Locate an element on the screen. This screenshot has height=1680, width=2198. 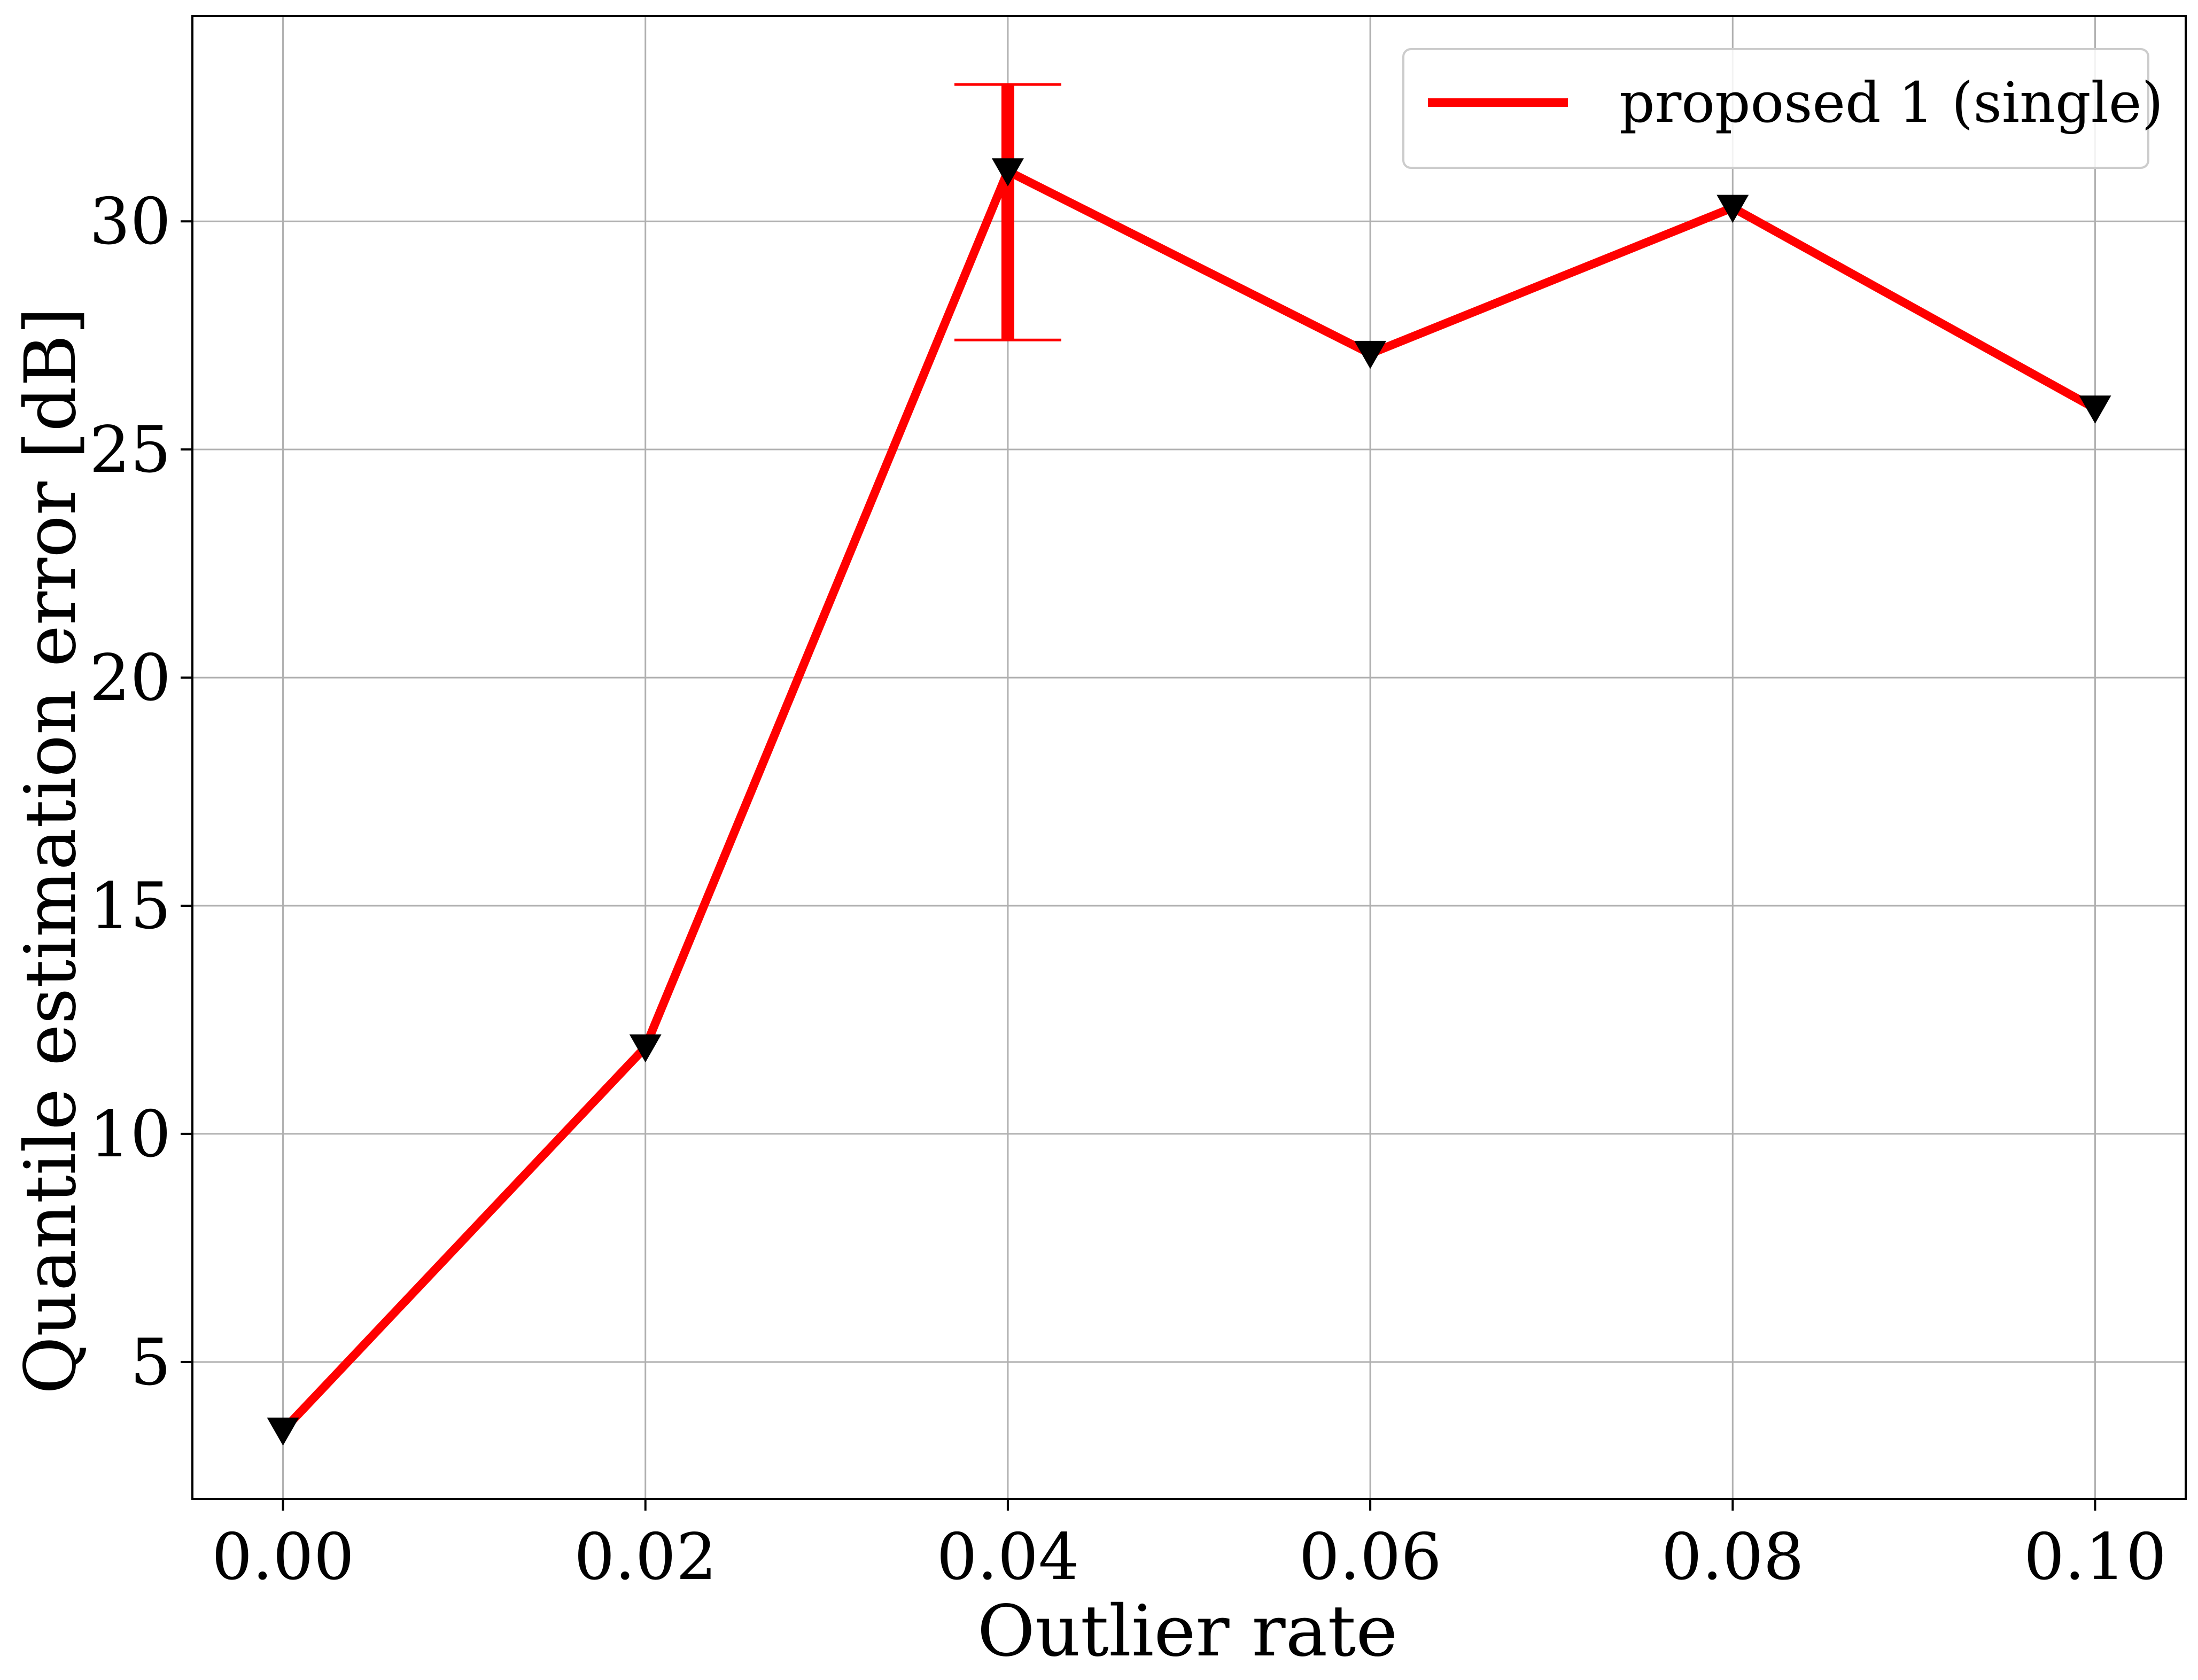
x-tick-label: 0.00 is located at coordinates (283, 1557).